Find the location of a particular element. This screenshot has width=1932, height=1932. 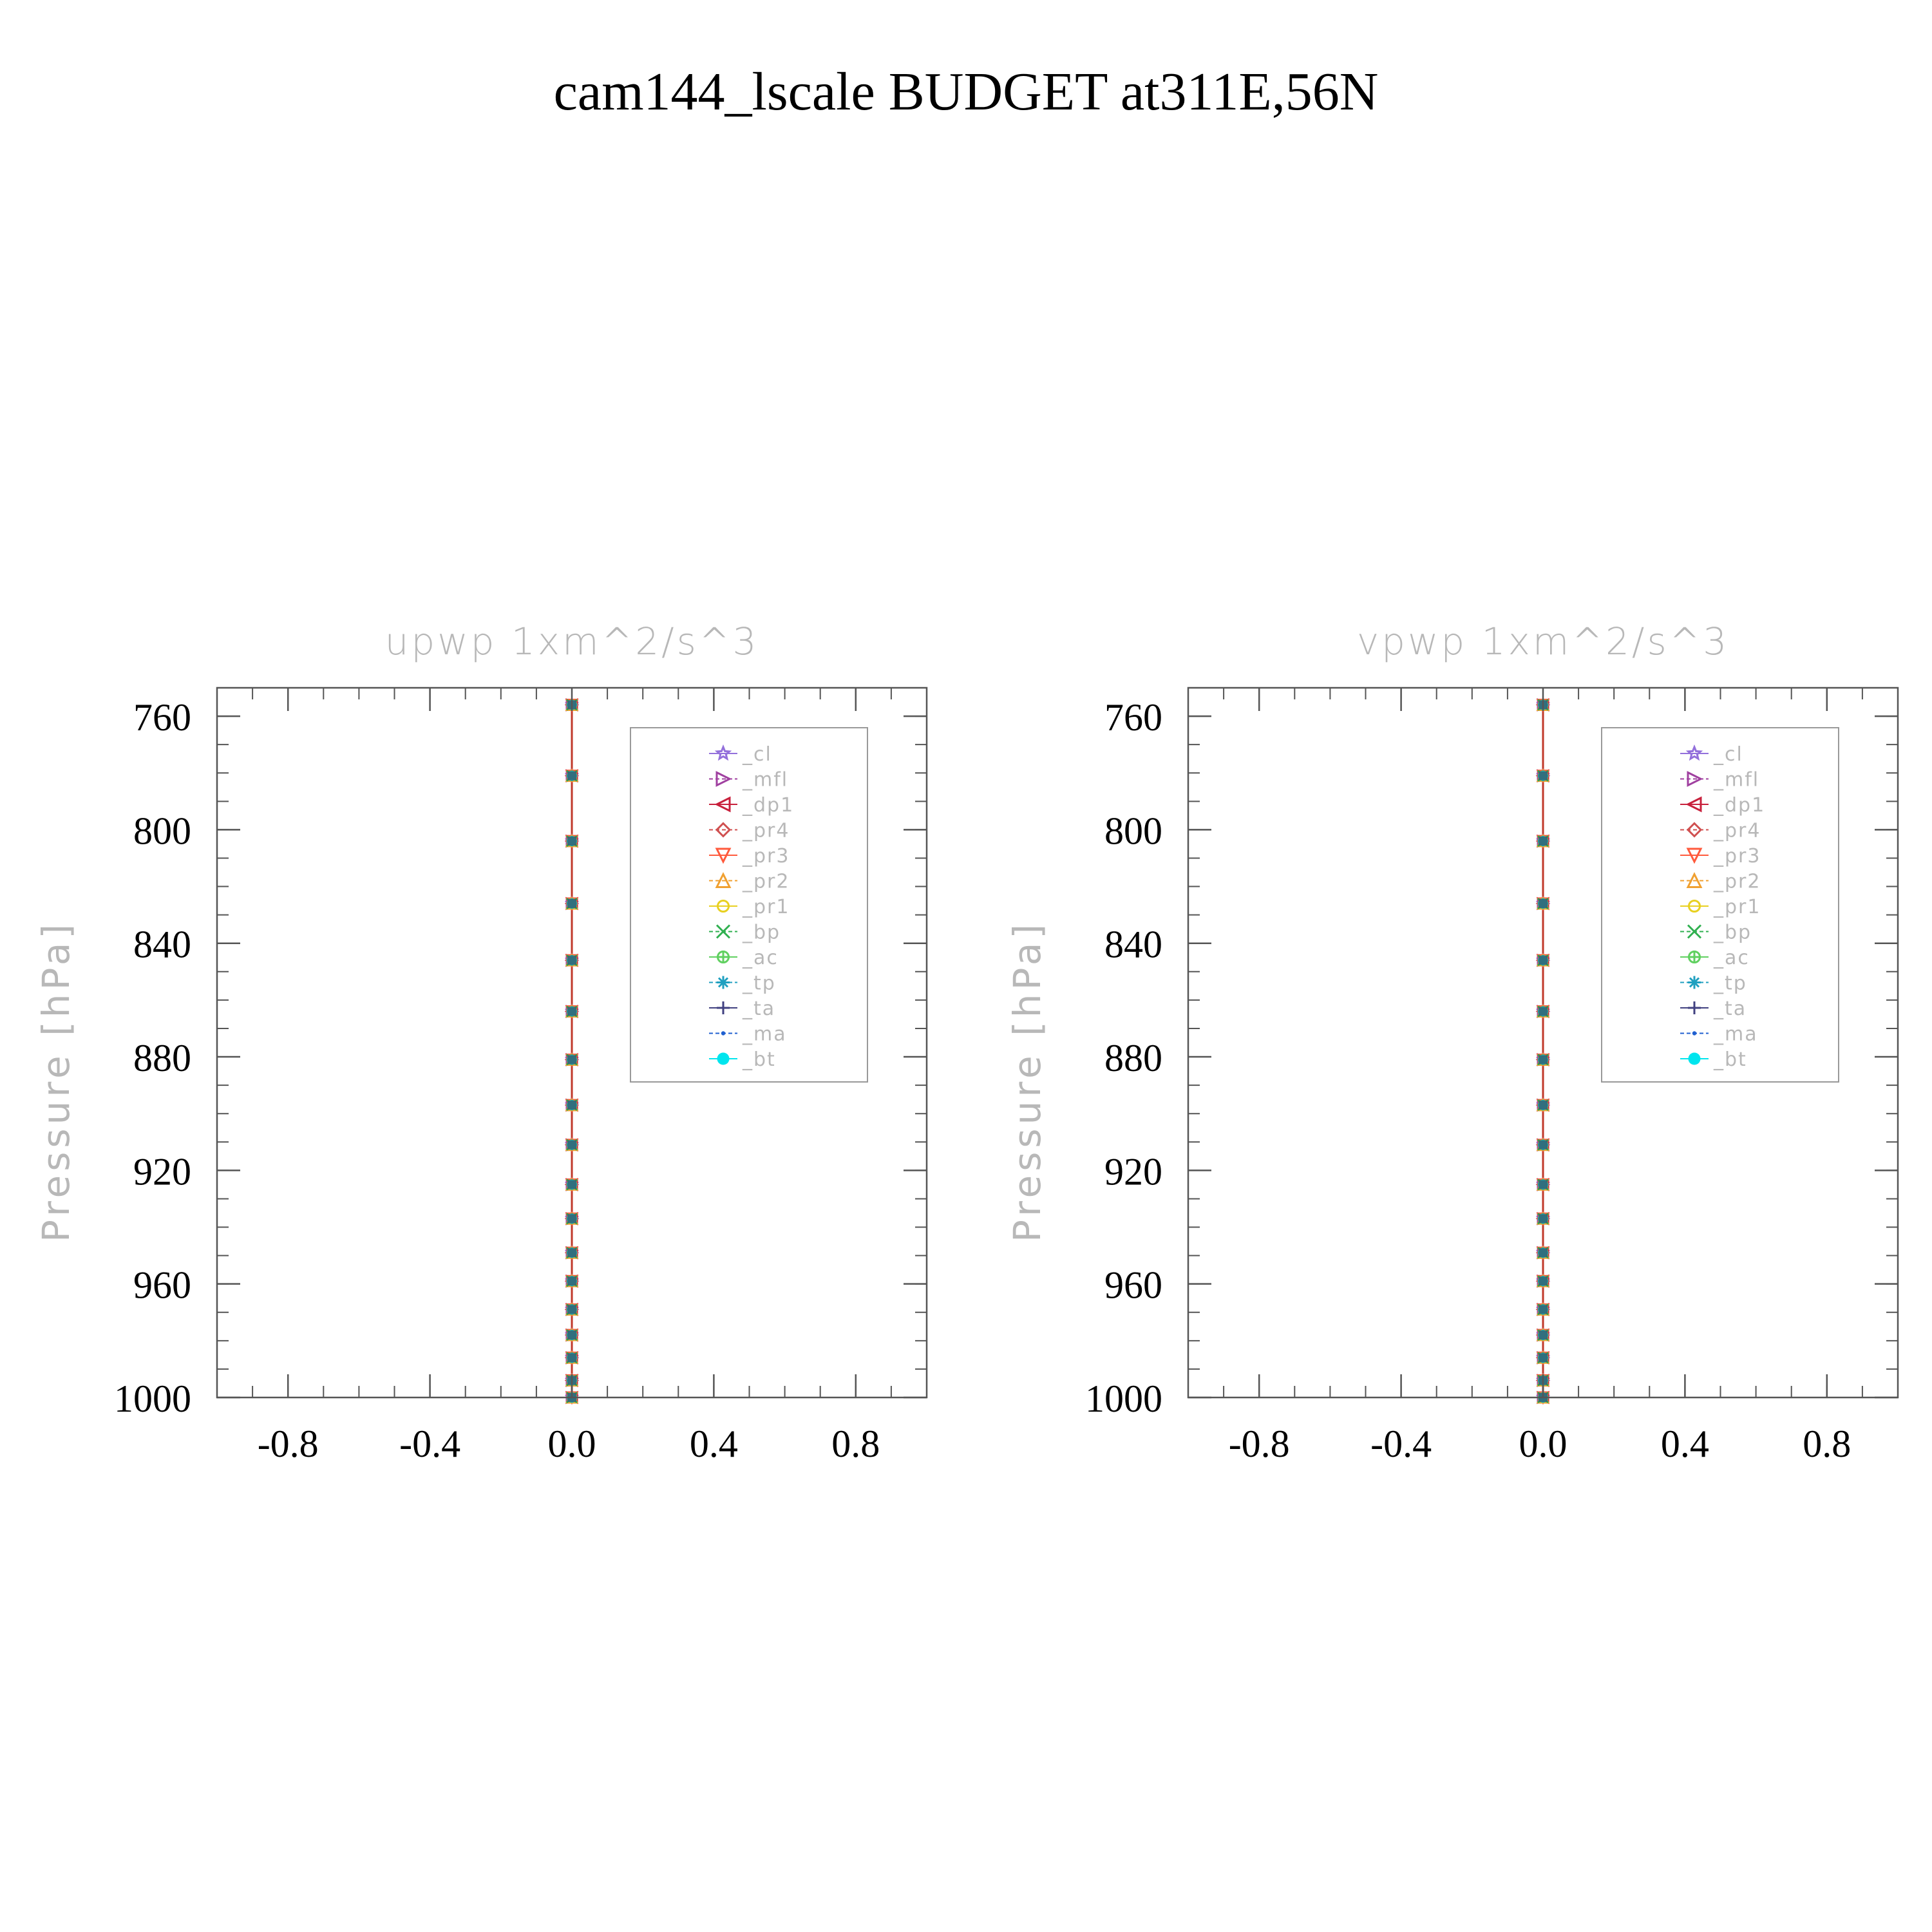

legend-label: _bp is located at coordinates (1733, 933).